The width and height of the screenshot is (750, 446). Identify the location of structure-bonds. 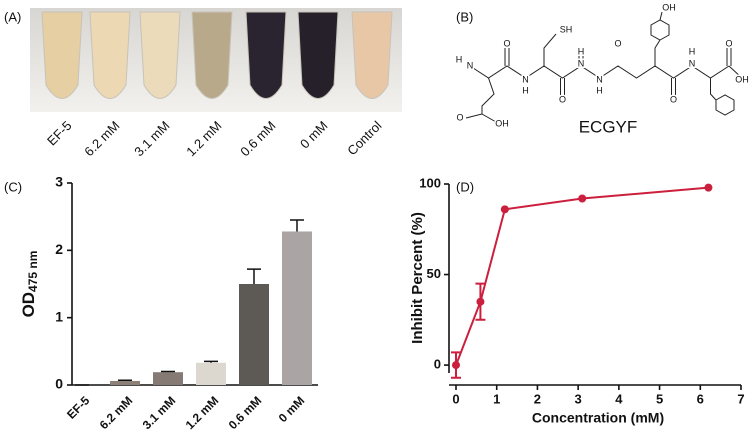
(604, 67).